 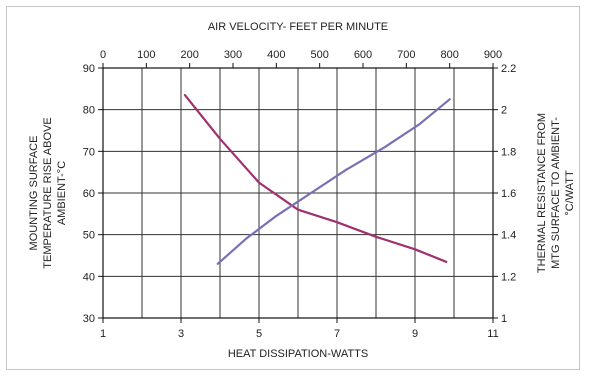 What do you see at coordinates (504, 111) in the screenshot?
I see `y-right-tick-label: 2` at bounding box center [504, 111].